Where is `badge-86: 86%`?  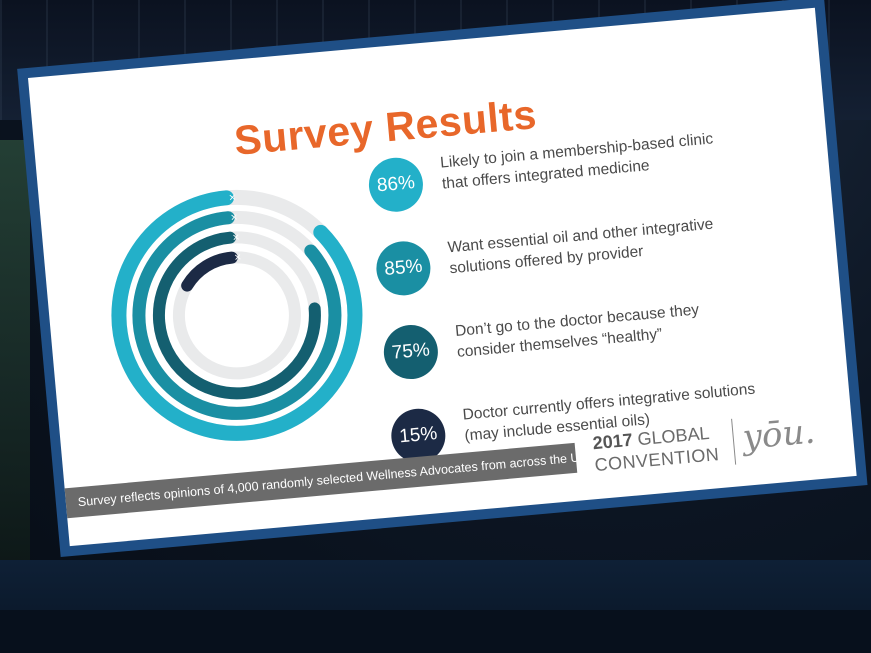
badge-86: 86% is located at coordinates (396, 185).